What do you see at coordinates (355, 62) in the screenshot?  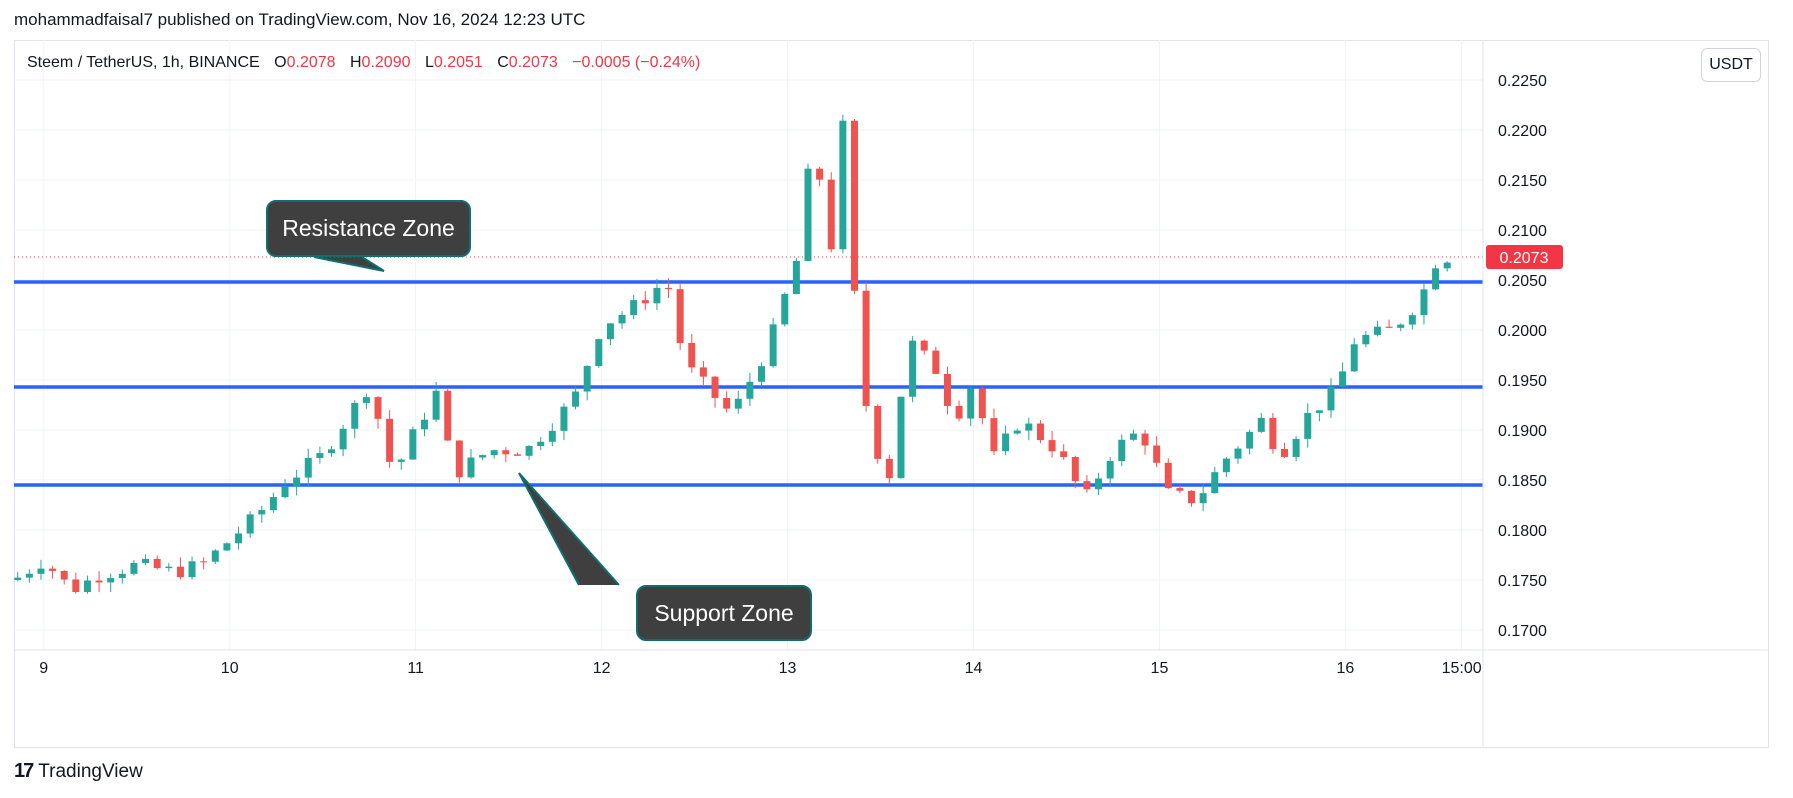 I see `high-label: H` at bounding box center [355, 62].